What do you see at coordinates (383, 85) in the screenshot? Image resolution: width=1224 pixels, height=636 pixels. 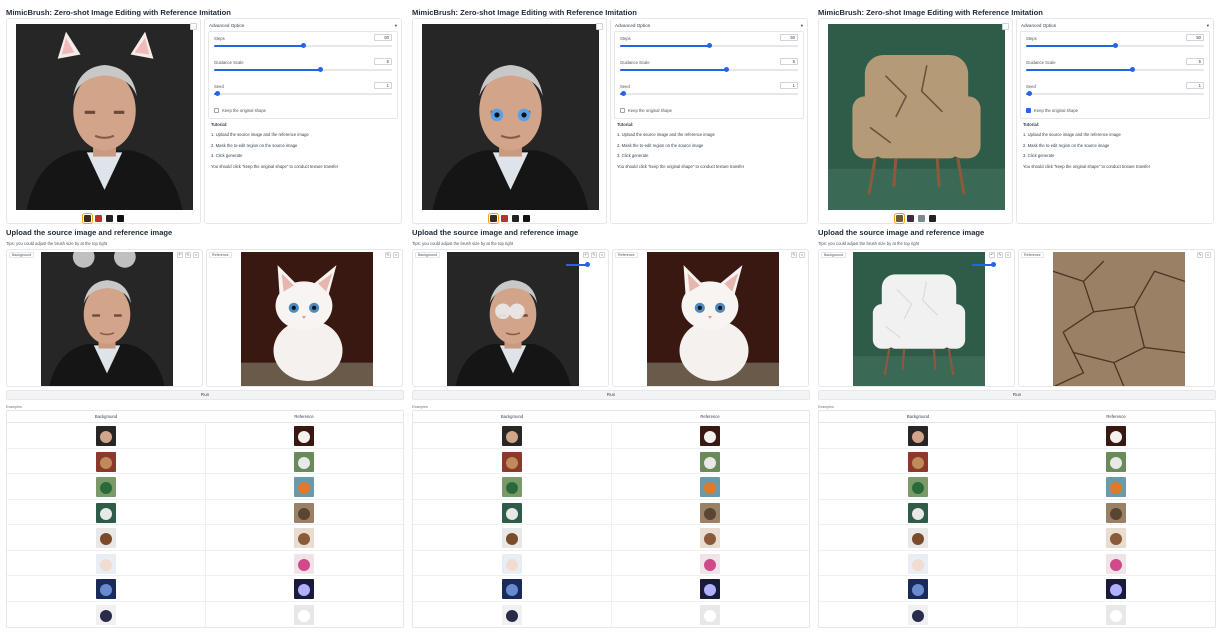 I see `seed-number-input: 1` at bounding box center [383, 85].